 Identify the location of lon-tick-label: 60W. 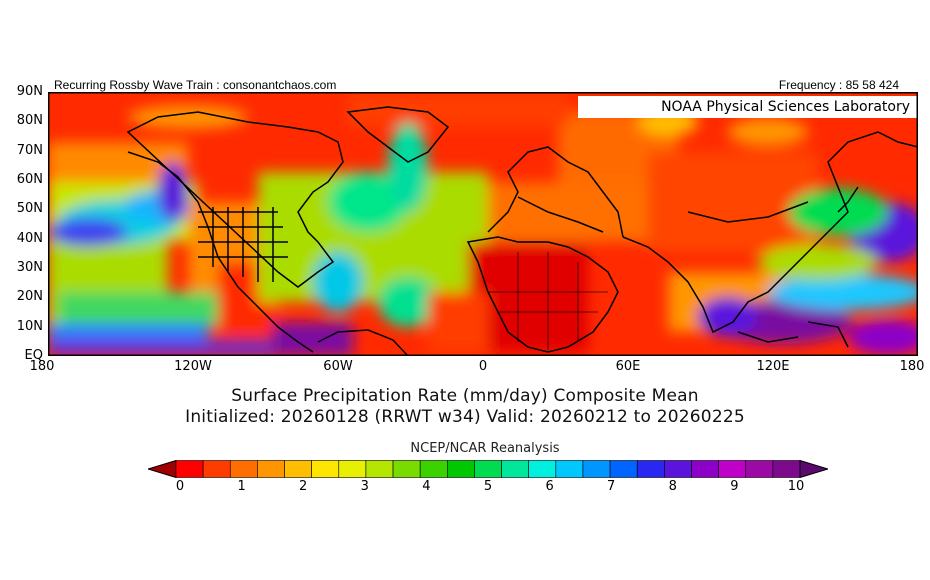
(338, 366).